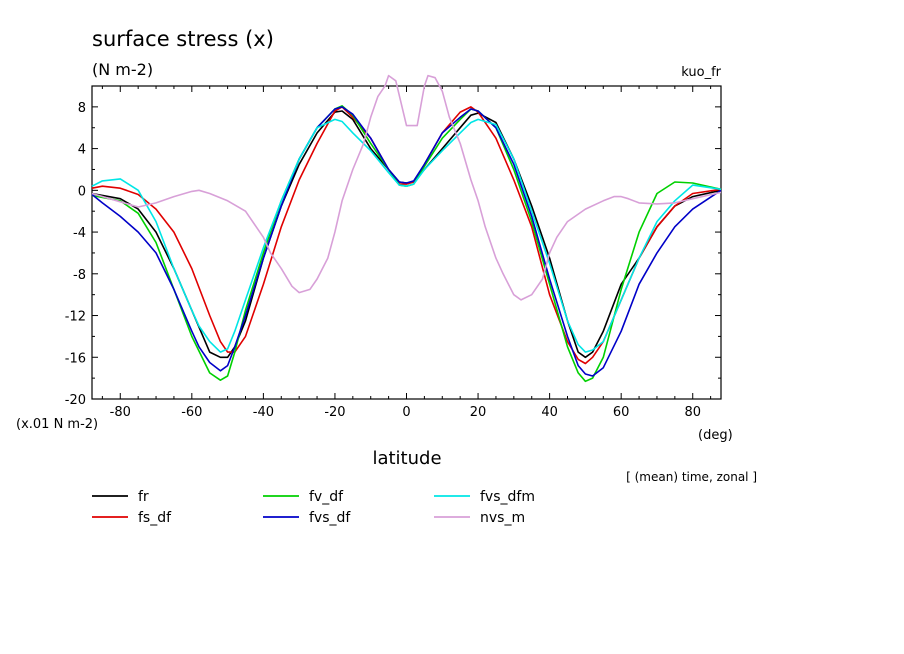 This screenshot has width=904, height=654. Describe the element at coordinates (132, 518) in the screenshot. I see `legend-item-fs-df: fs_df` at that location.